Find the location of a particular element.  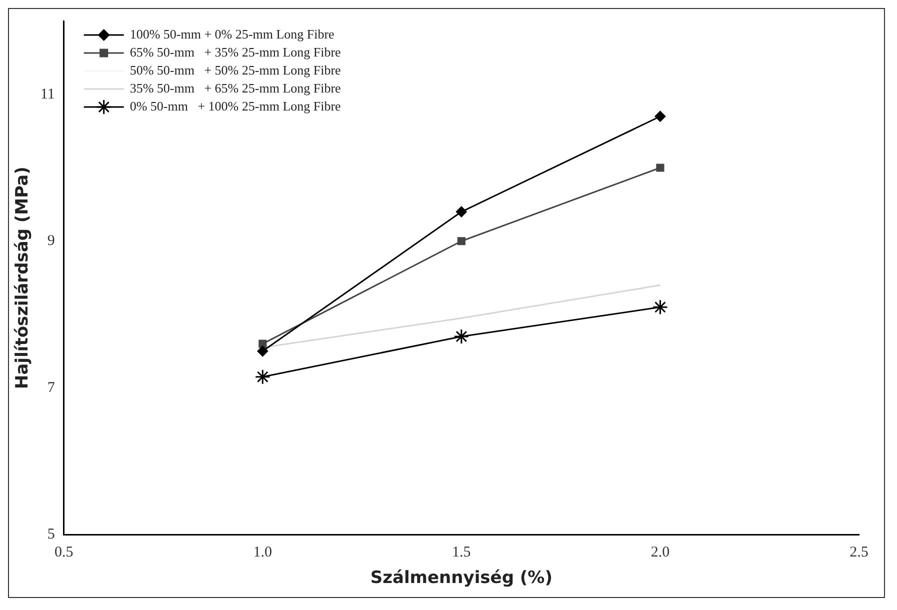

x-tick-label: 1.5 is located at coordinates (461, 552).